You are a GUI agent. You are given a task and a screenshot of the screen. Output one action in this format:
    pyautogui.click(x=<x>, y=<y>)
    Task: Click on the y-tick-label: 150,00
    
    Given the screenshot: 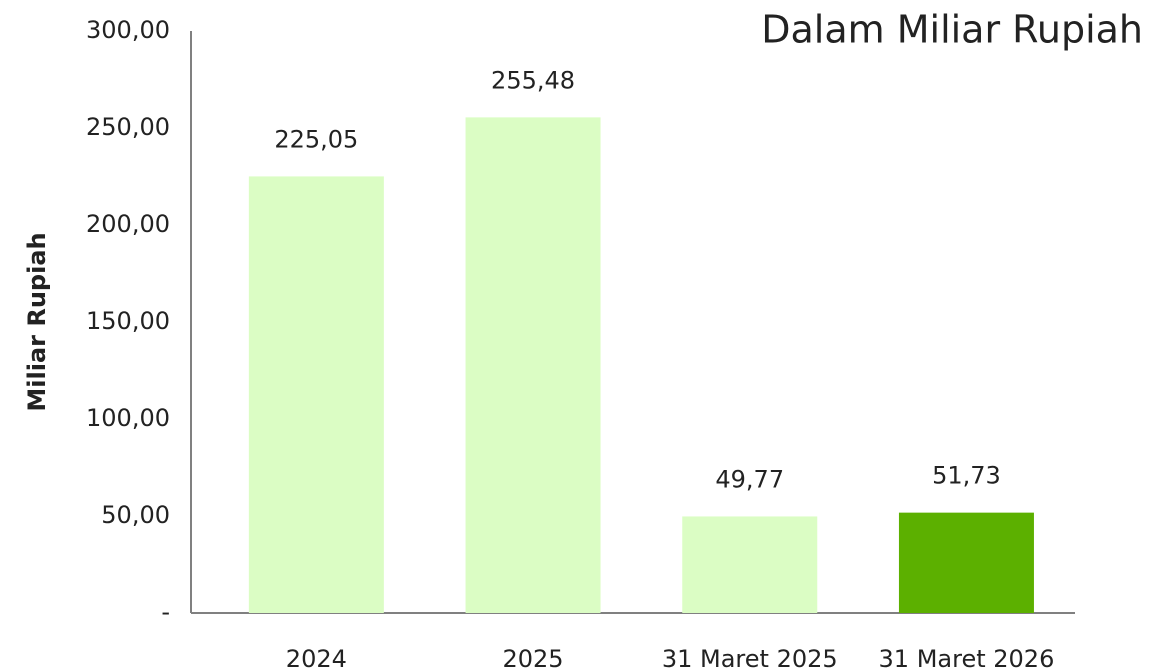 What is the action you would take?
    pyautogui.click(x=128, y=321)
    